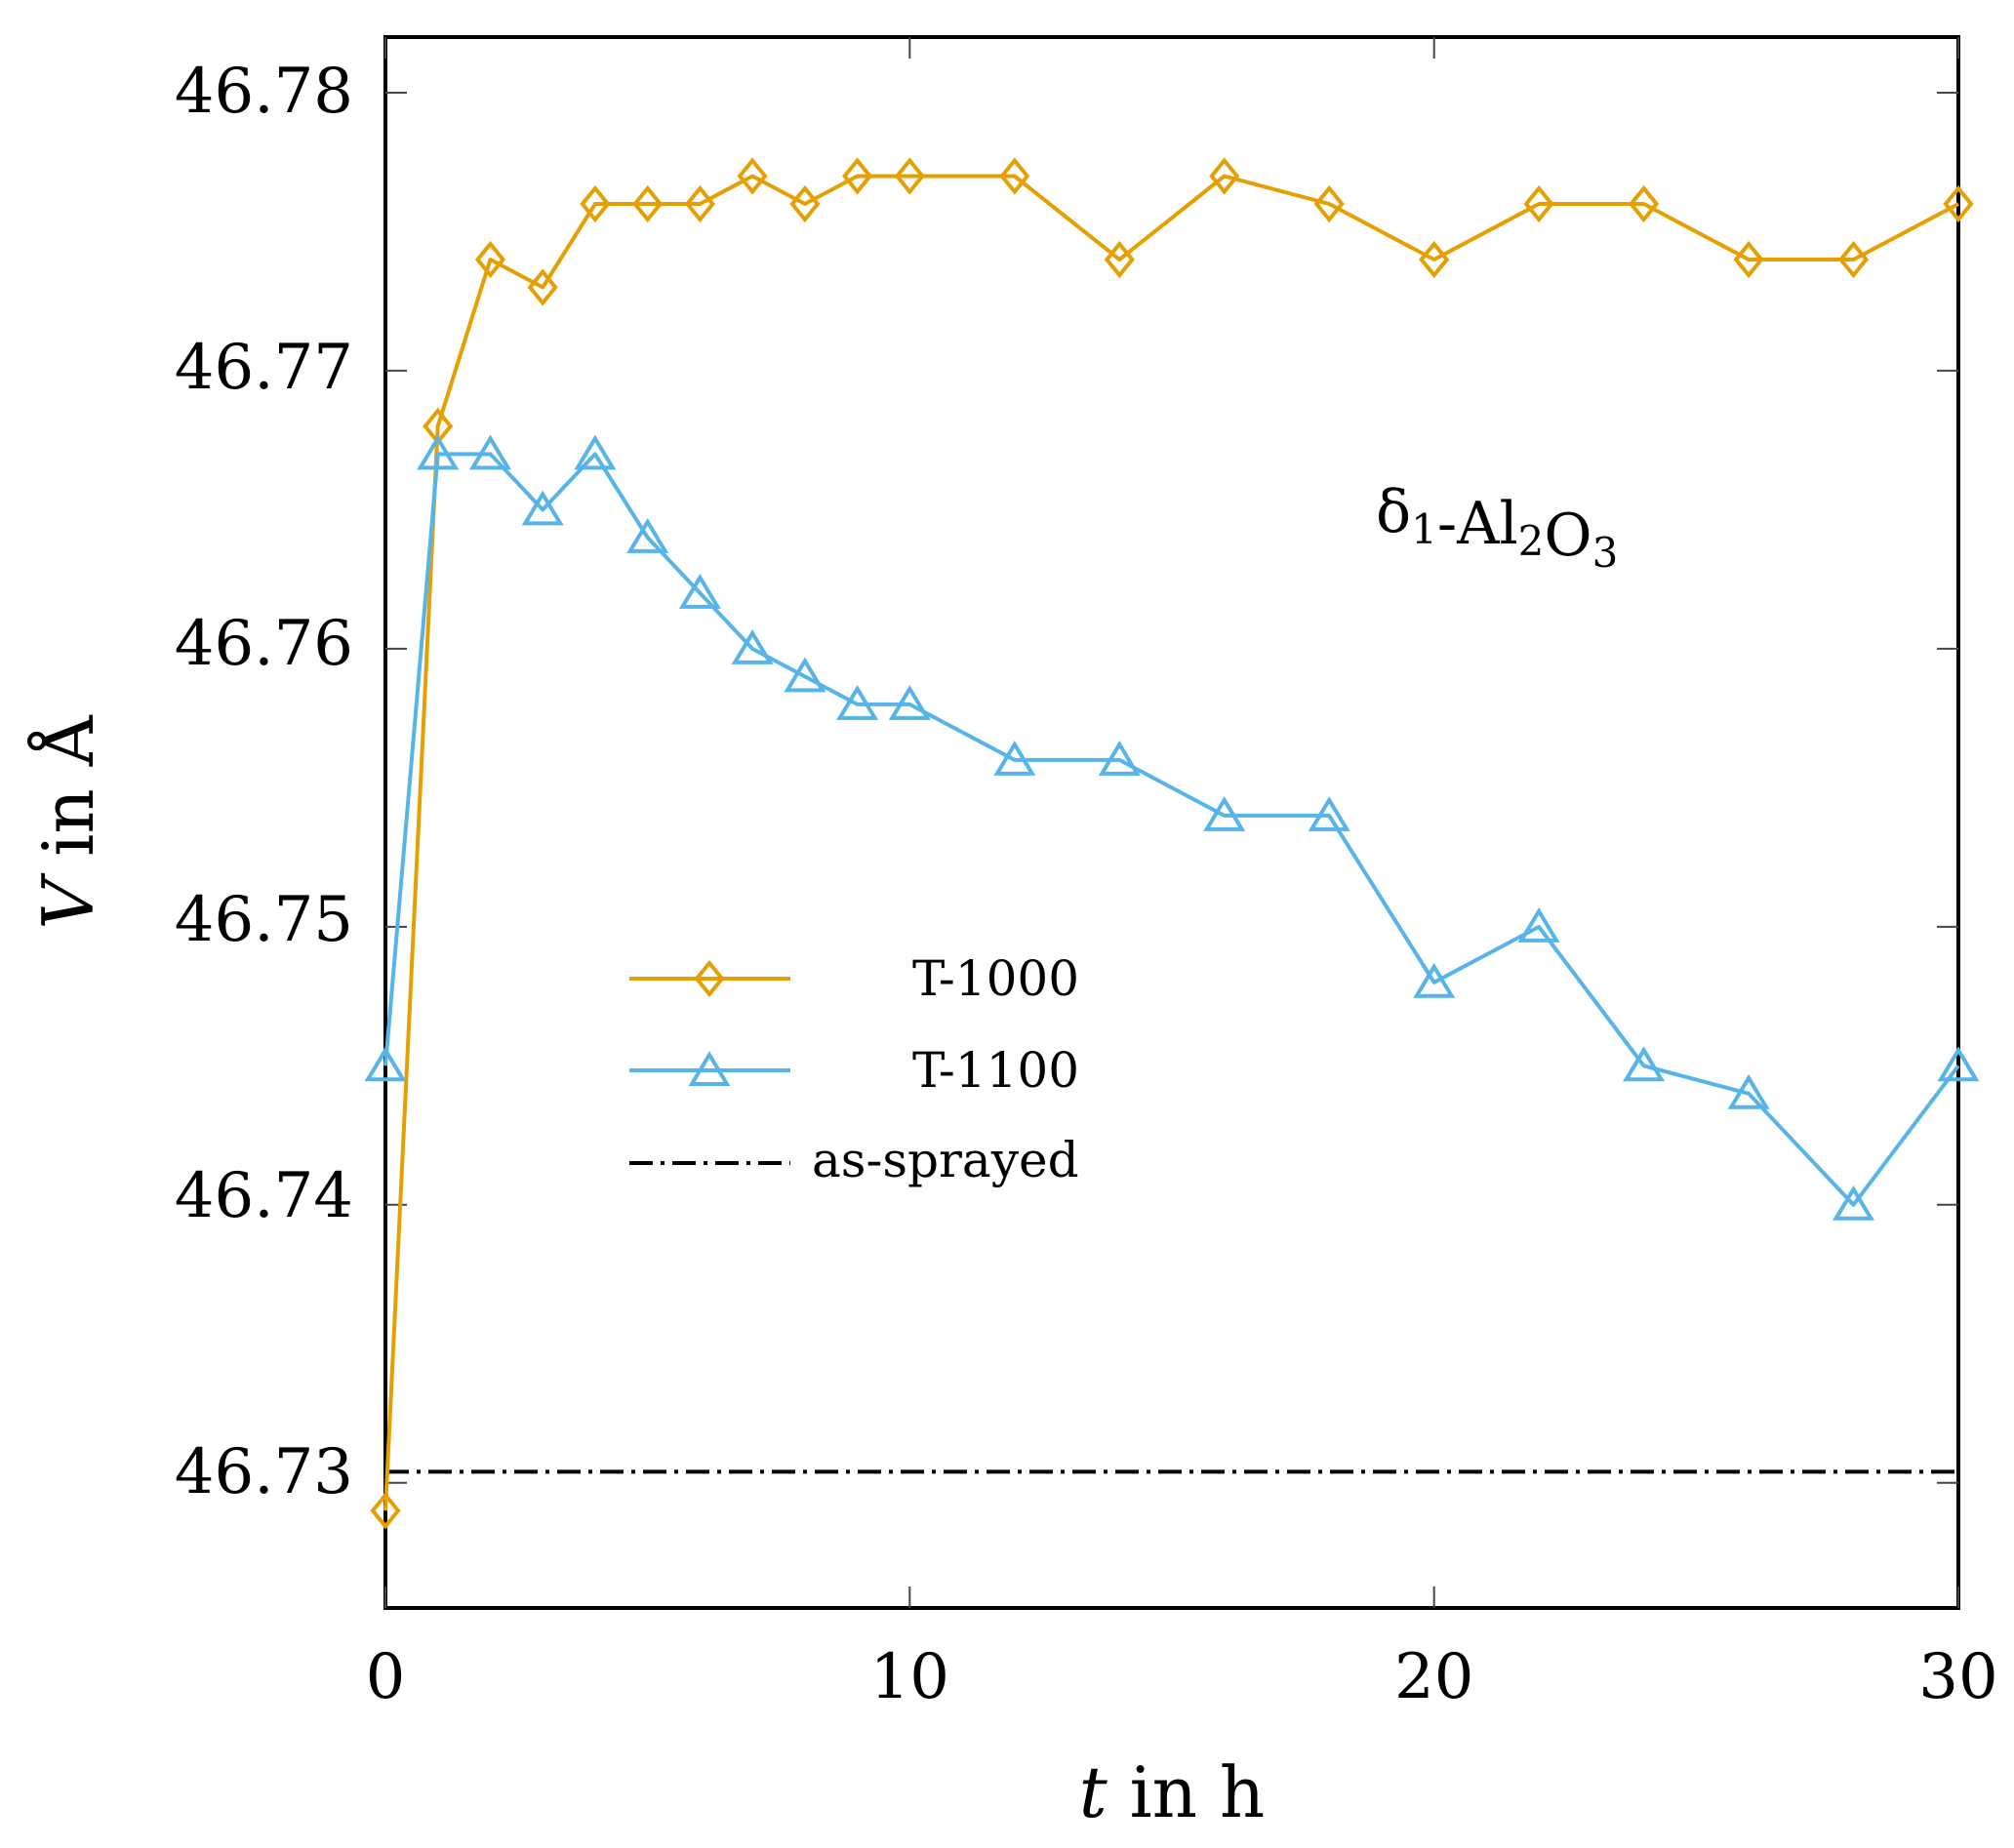 The width and height of the screenshot is (2014, 1848). Describe the element at coordinates (854, 1069) in the screenshot. I see `legend: T-1000 T-1100 as-sprayed` at that location.